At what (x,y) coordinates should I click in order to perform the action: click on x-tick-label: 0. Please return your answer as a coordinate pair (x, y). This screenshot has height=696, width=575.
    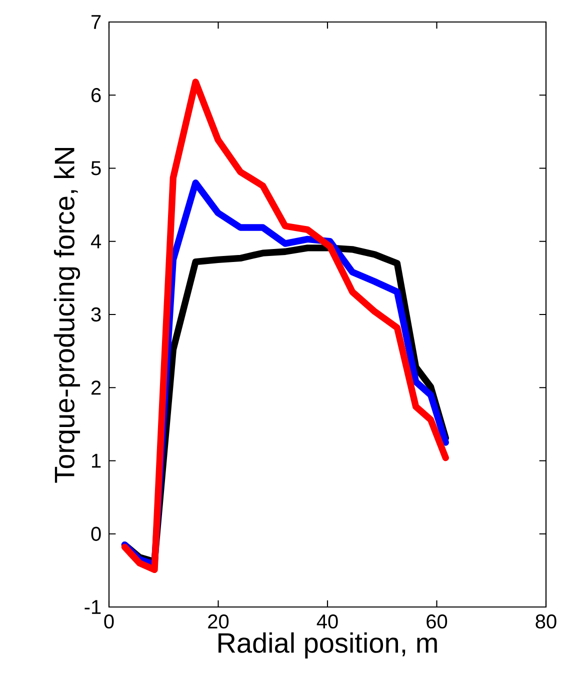
    Looking at the image, I should click on (109, 621).